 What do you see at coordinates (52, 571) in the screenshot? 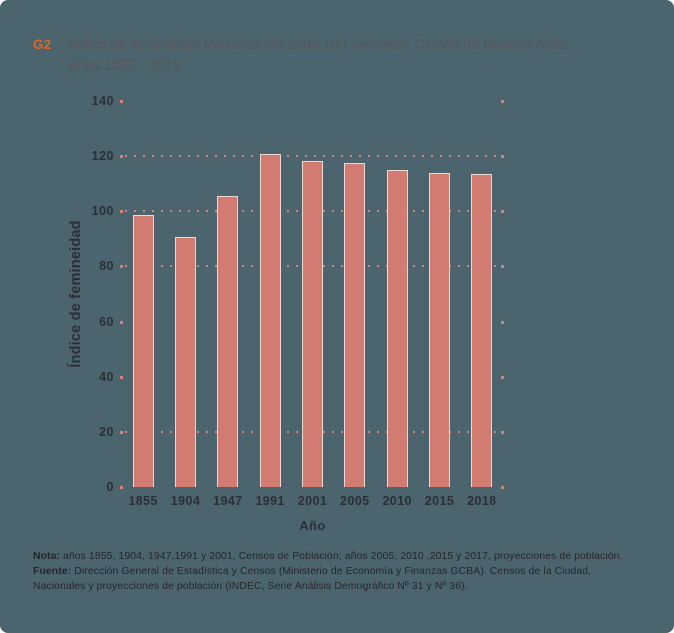
I see `footnote-fuente-label: Fuente:` at bounding box center [52, 571].